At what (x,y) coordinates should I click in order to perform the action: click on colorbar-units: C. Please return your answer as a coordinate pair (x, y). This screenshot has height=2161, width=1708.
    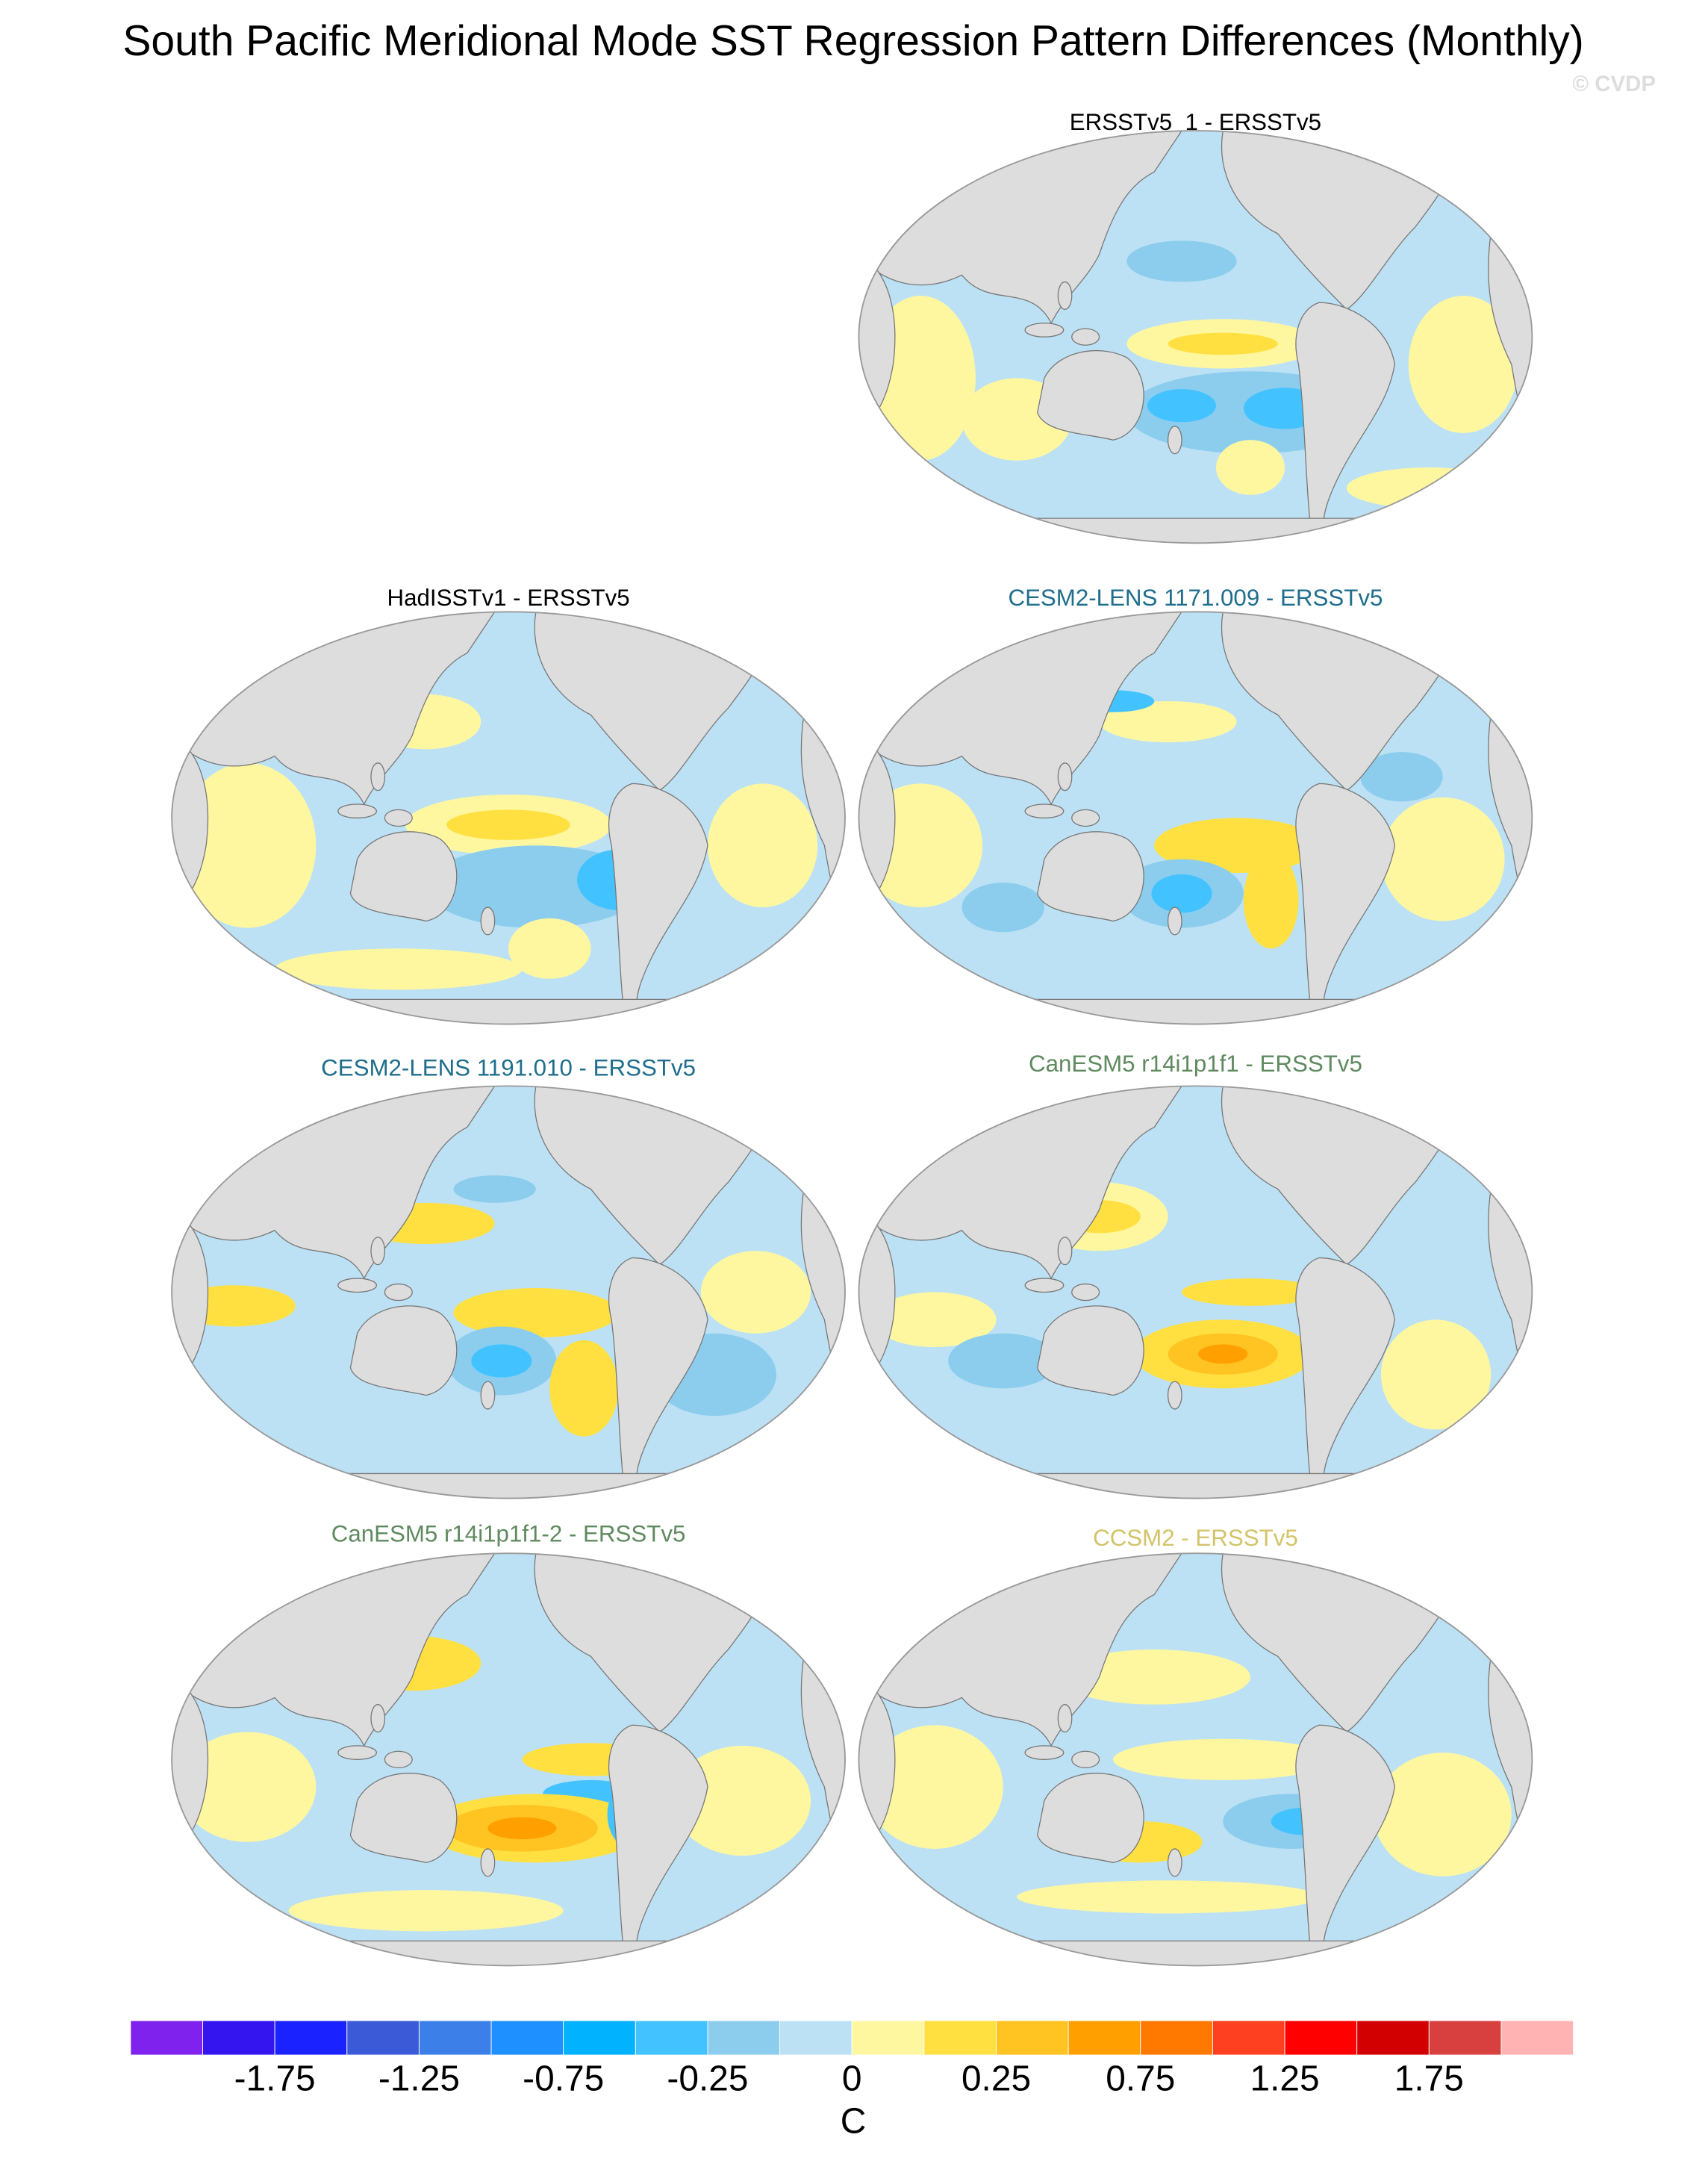
    Looking at the image, I should click on (854, 2122).